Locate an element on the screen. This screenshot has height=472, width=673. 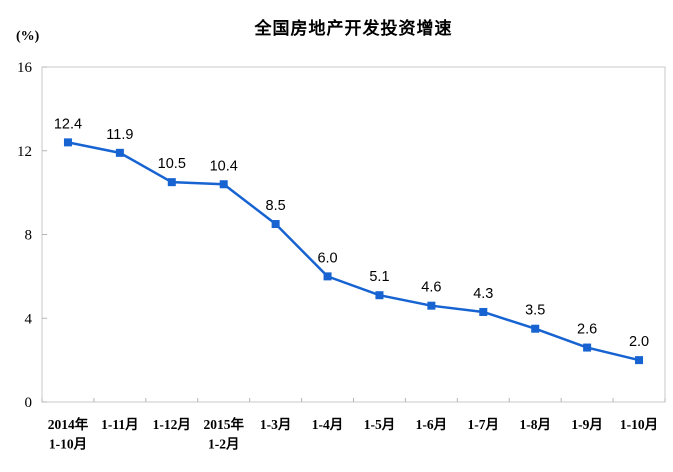
y-axis-unit-label: (%) is located at coordinates (28, 36).